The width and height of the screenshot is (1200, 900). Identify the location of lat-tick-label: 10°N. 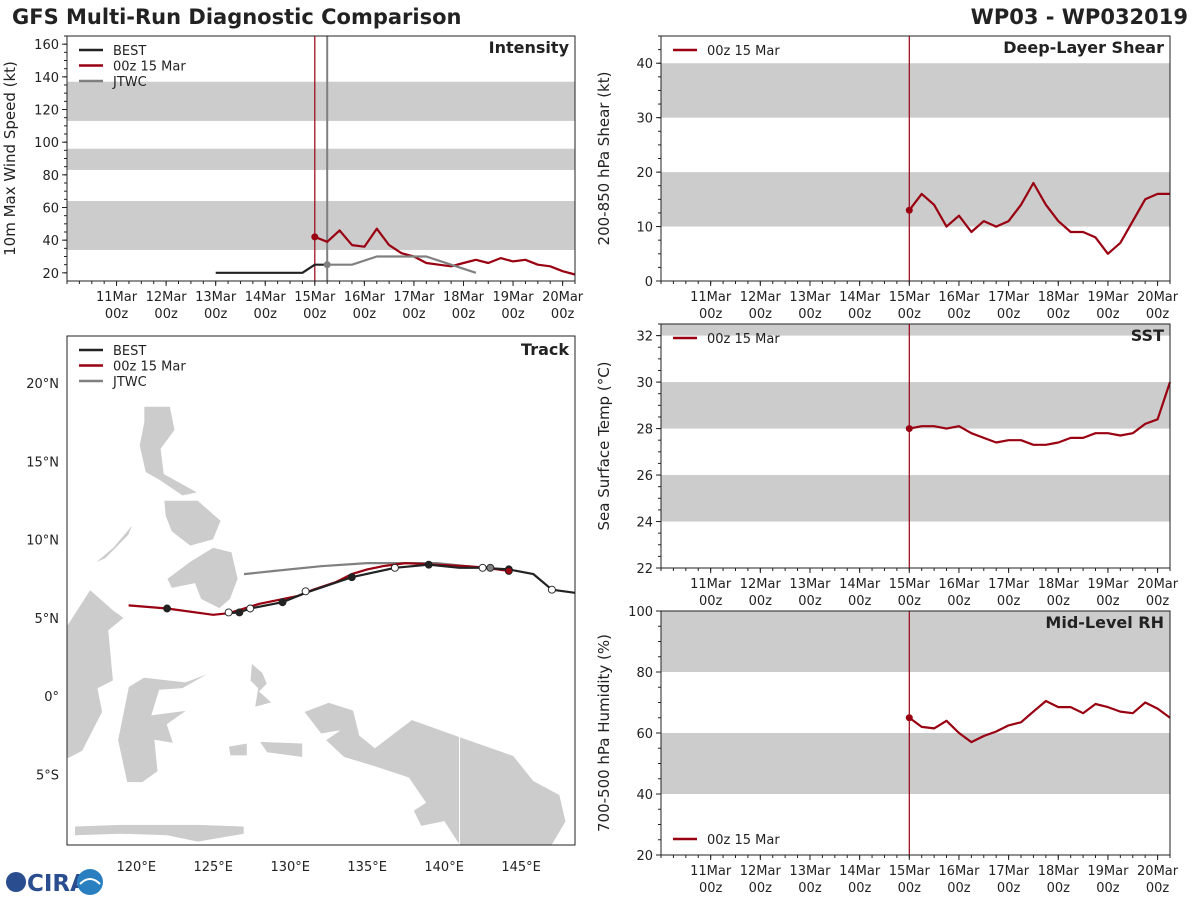
(42, 541).